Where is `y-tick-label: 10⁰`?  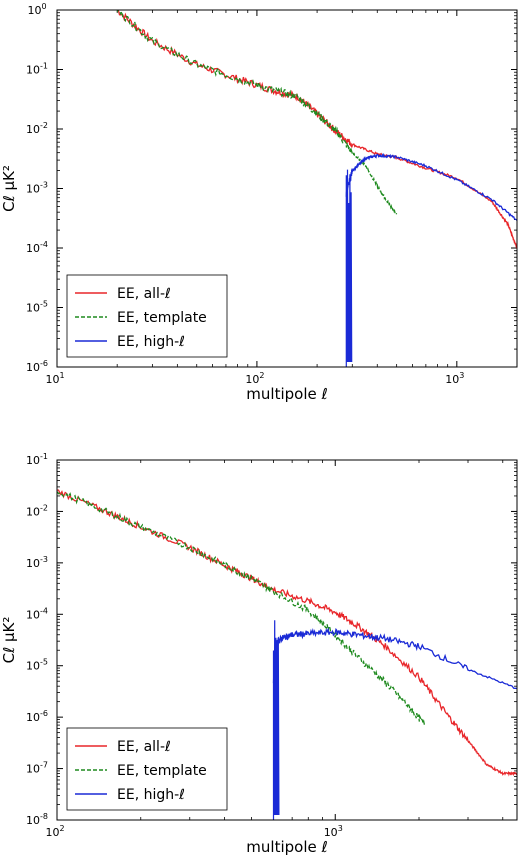 y-tick-label: 10⁰ is located at coordinates (36, 9).